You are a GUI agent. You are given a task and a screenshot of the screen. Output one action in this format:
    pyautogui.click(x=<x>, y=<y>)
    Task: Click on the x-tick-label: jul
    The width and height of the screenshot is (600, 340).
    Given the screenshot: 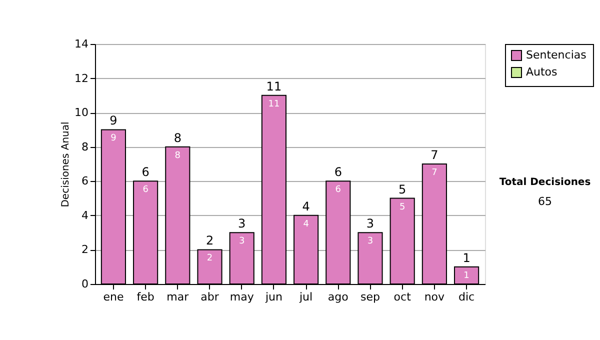 What is the action you would take?
    pyautogui.click(x=305, y=297)
    